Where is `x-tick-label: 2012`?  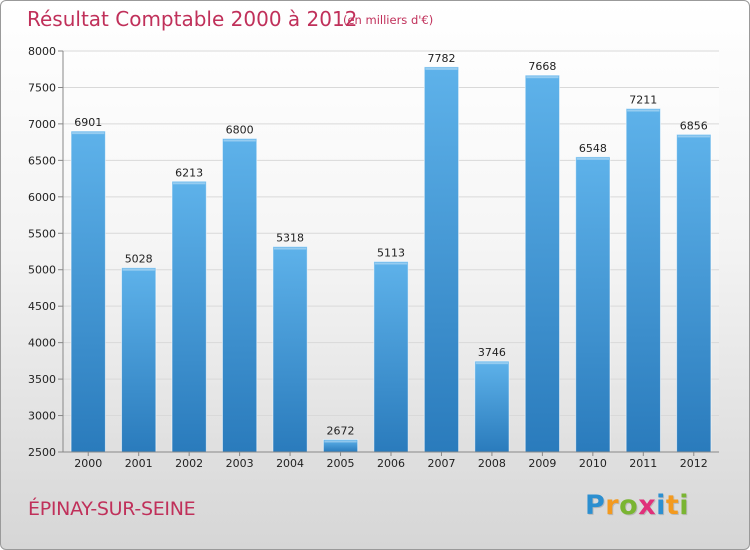 x-tick-label: 2012 is located at coordinates (694, 463).